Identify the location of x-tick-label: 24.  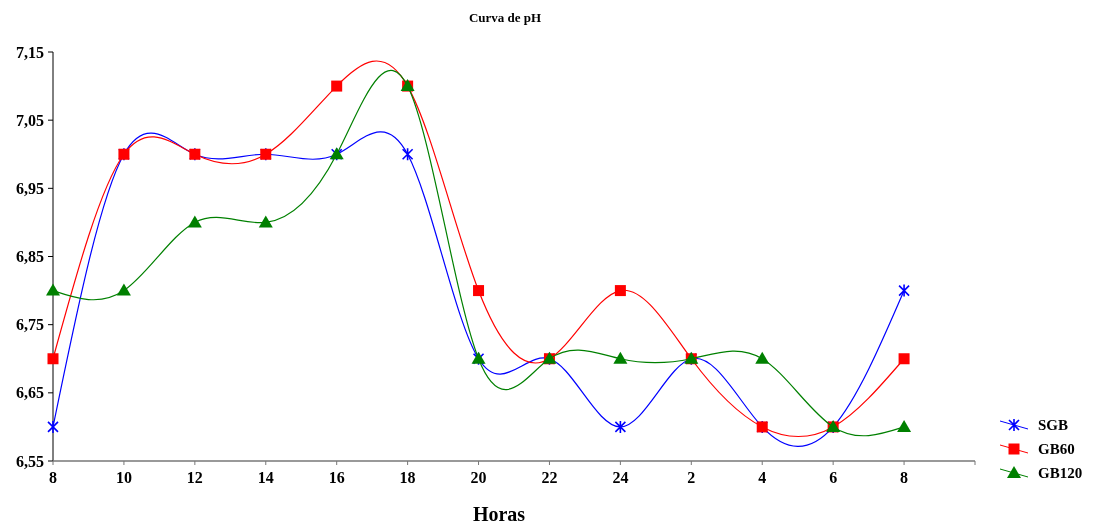
(620, 477).